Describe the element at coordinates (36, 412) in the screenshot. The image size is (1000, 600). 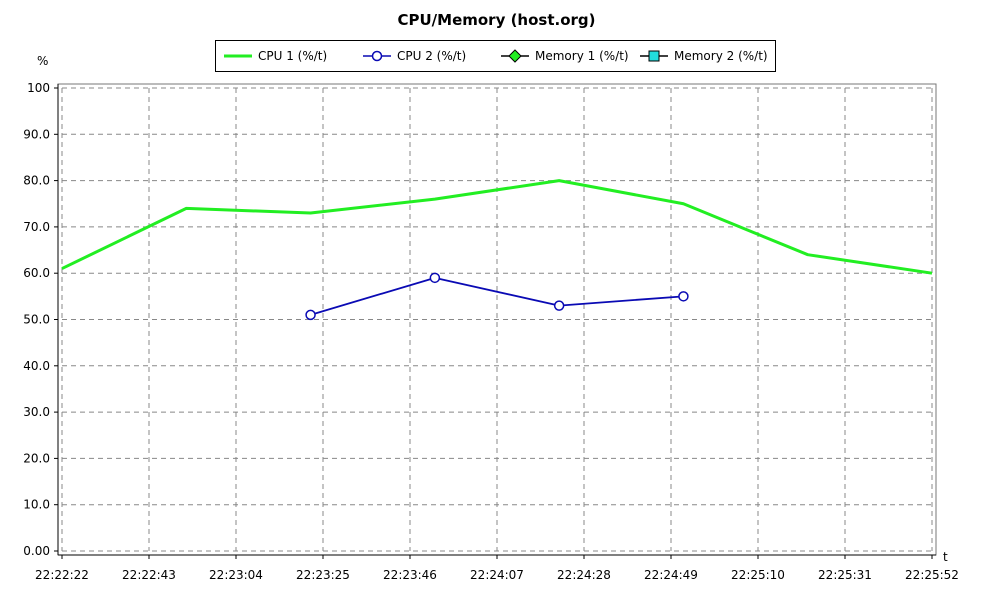
I see `y-tick-label: 30.0` at that location.